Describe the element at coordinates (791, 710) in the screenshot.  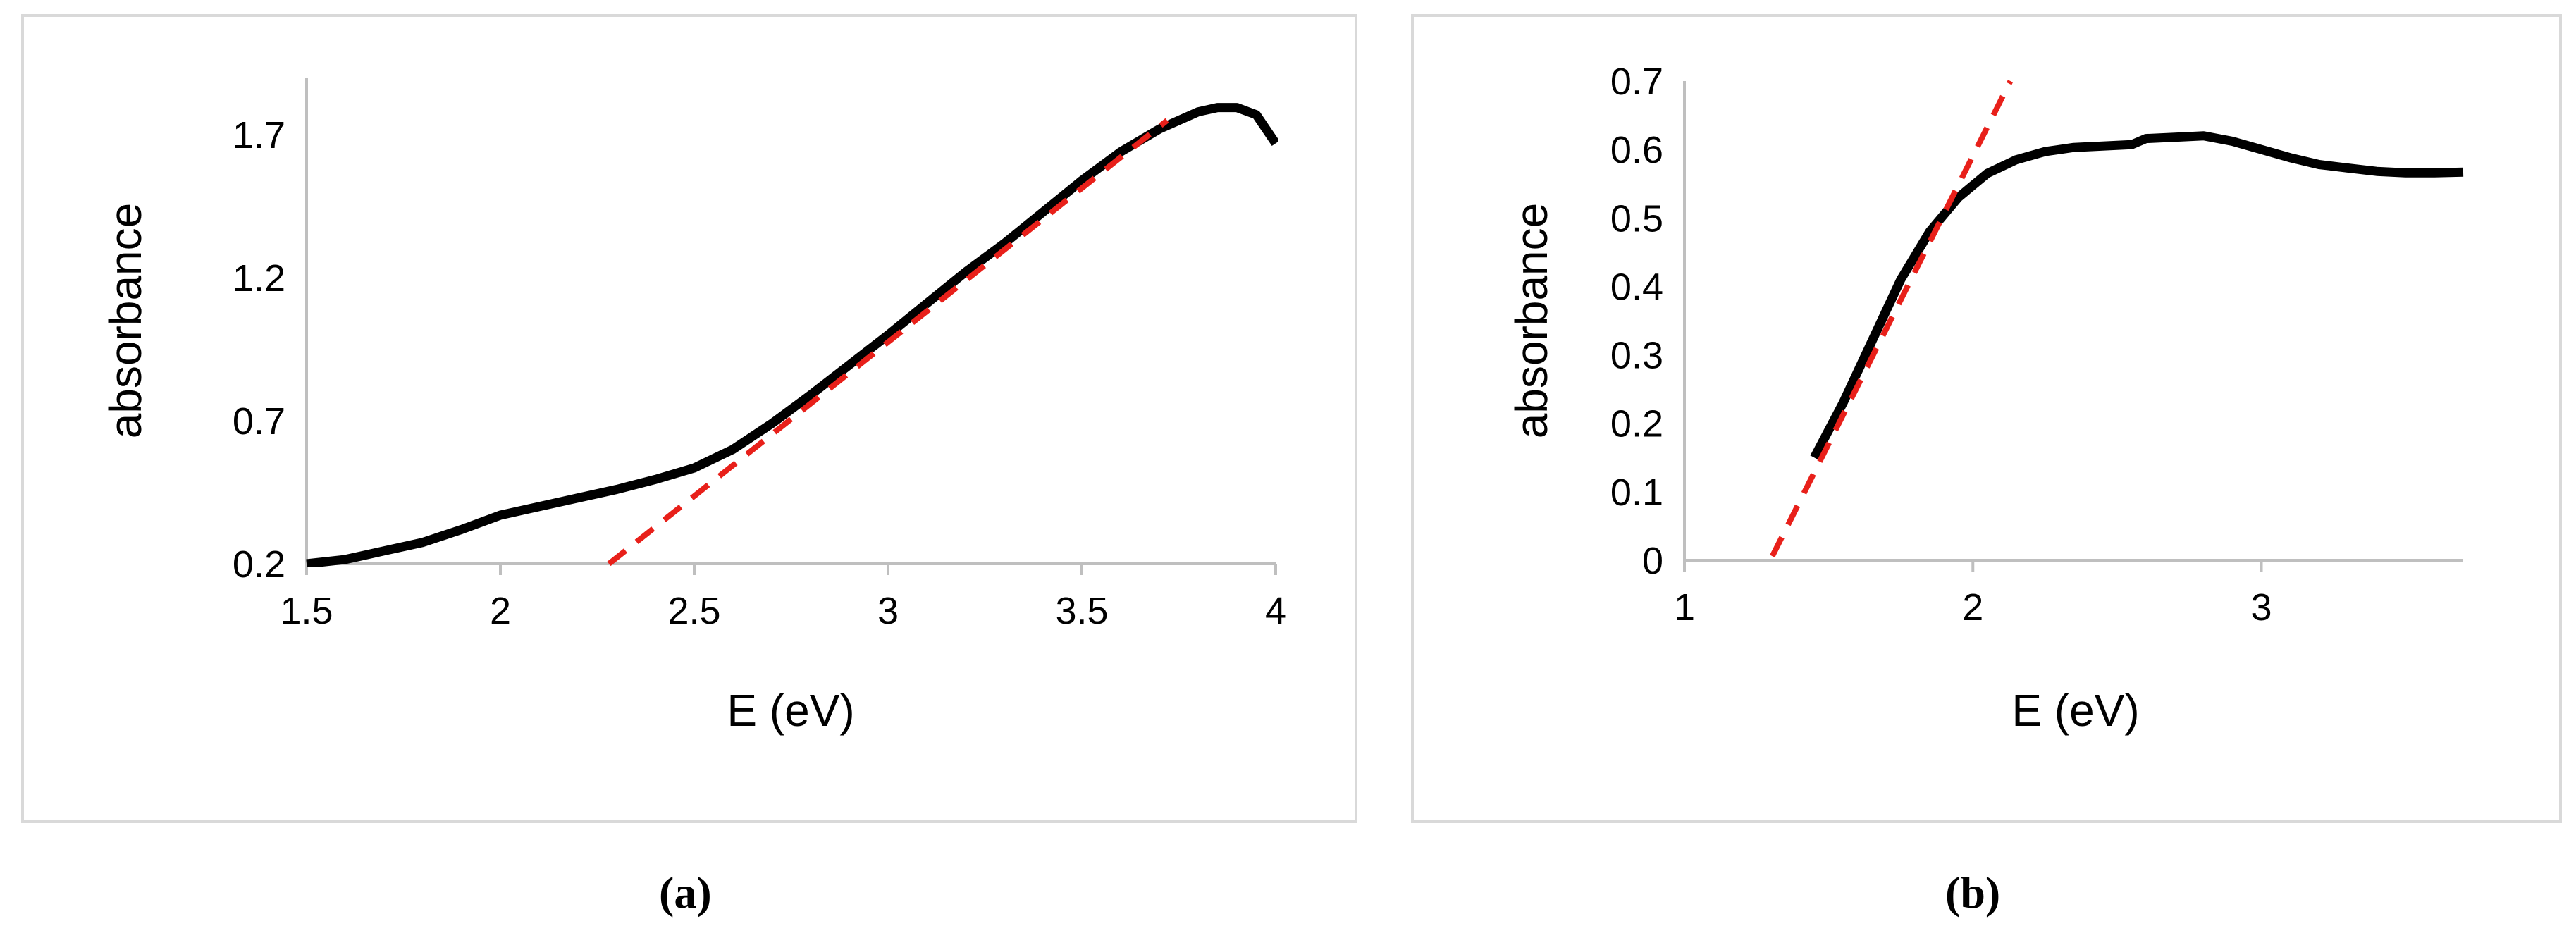
I see `x-axis-title-a: E (eV)` at that location.